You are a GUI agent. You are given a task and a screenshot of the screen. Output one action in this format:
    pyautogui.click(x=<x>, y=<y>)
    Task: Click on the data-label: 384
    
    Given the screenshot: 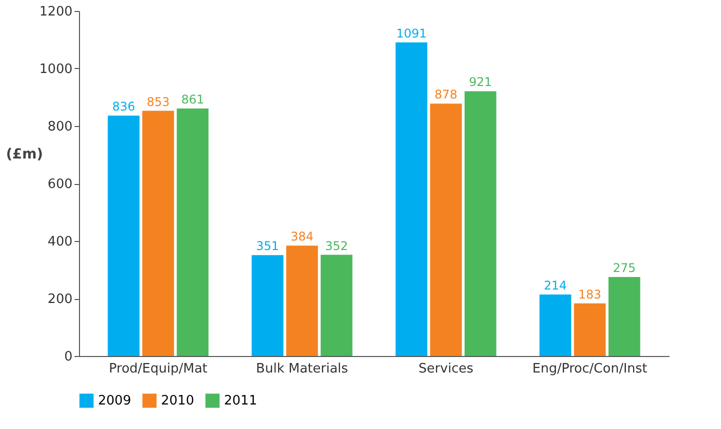 What is the action you would take?
    pyautogui.click(x=302, y=237)
    